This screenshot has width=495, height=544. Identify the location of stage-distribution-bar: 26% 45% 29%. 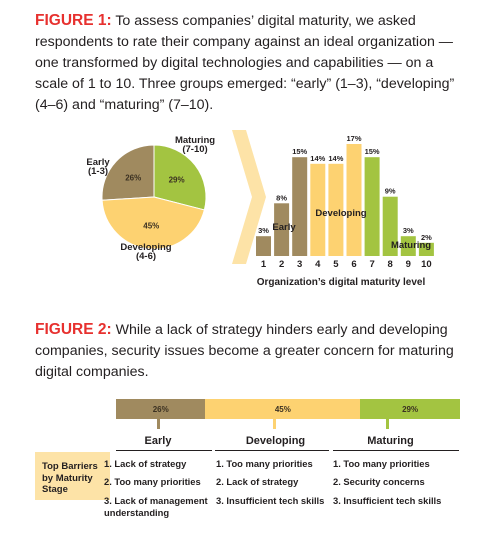
(288, 409).